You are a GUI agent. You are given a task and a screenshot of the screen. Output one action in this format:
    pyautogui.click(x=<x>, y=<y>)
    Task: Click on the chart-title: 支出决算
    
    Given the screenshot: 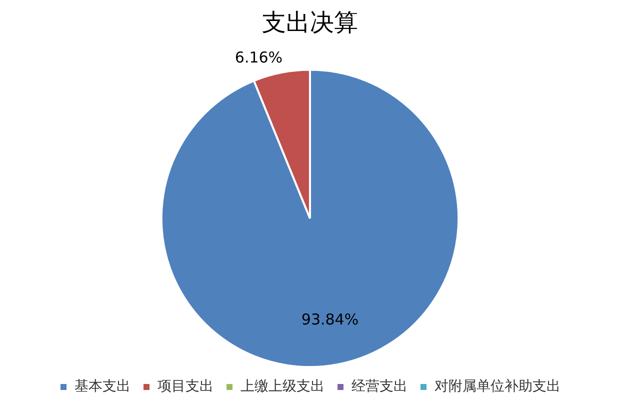 What is the action you would take?
    pyautogui.click(x=310, y=22)
    